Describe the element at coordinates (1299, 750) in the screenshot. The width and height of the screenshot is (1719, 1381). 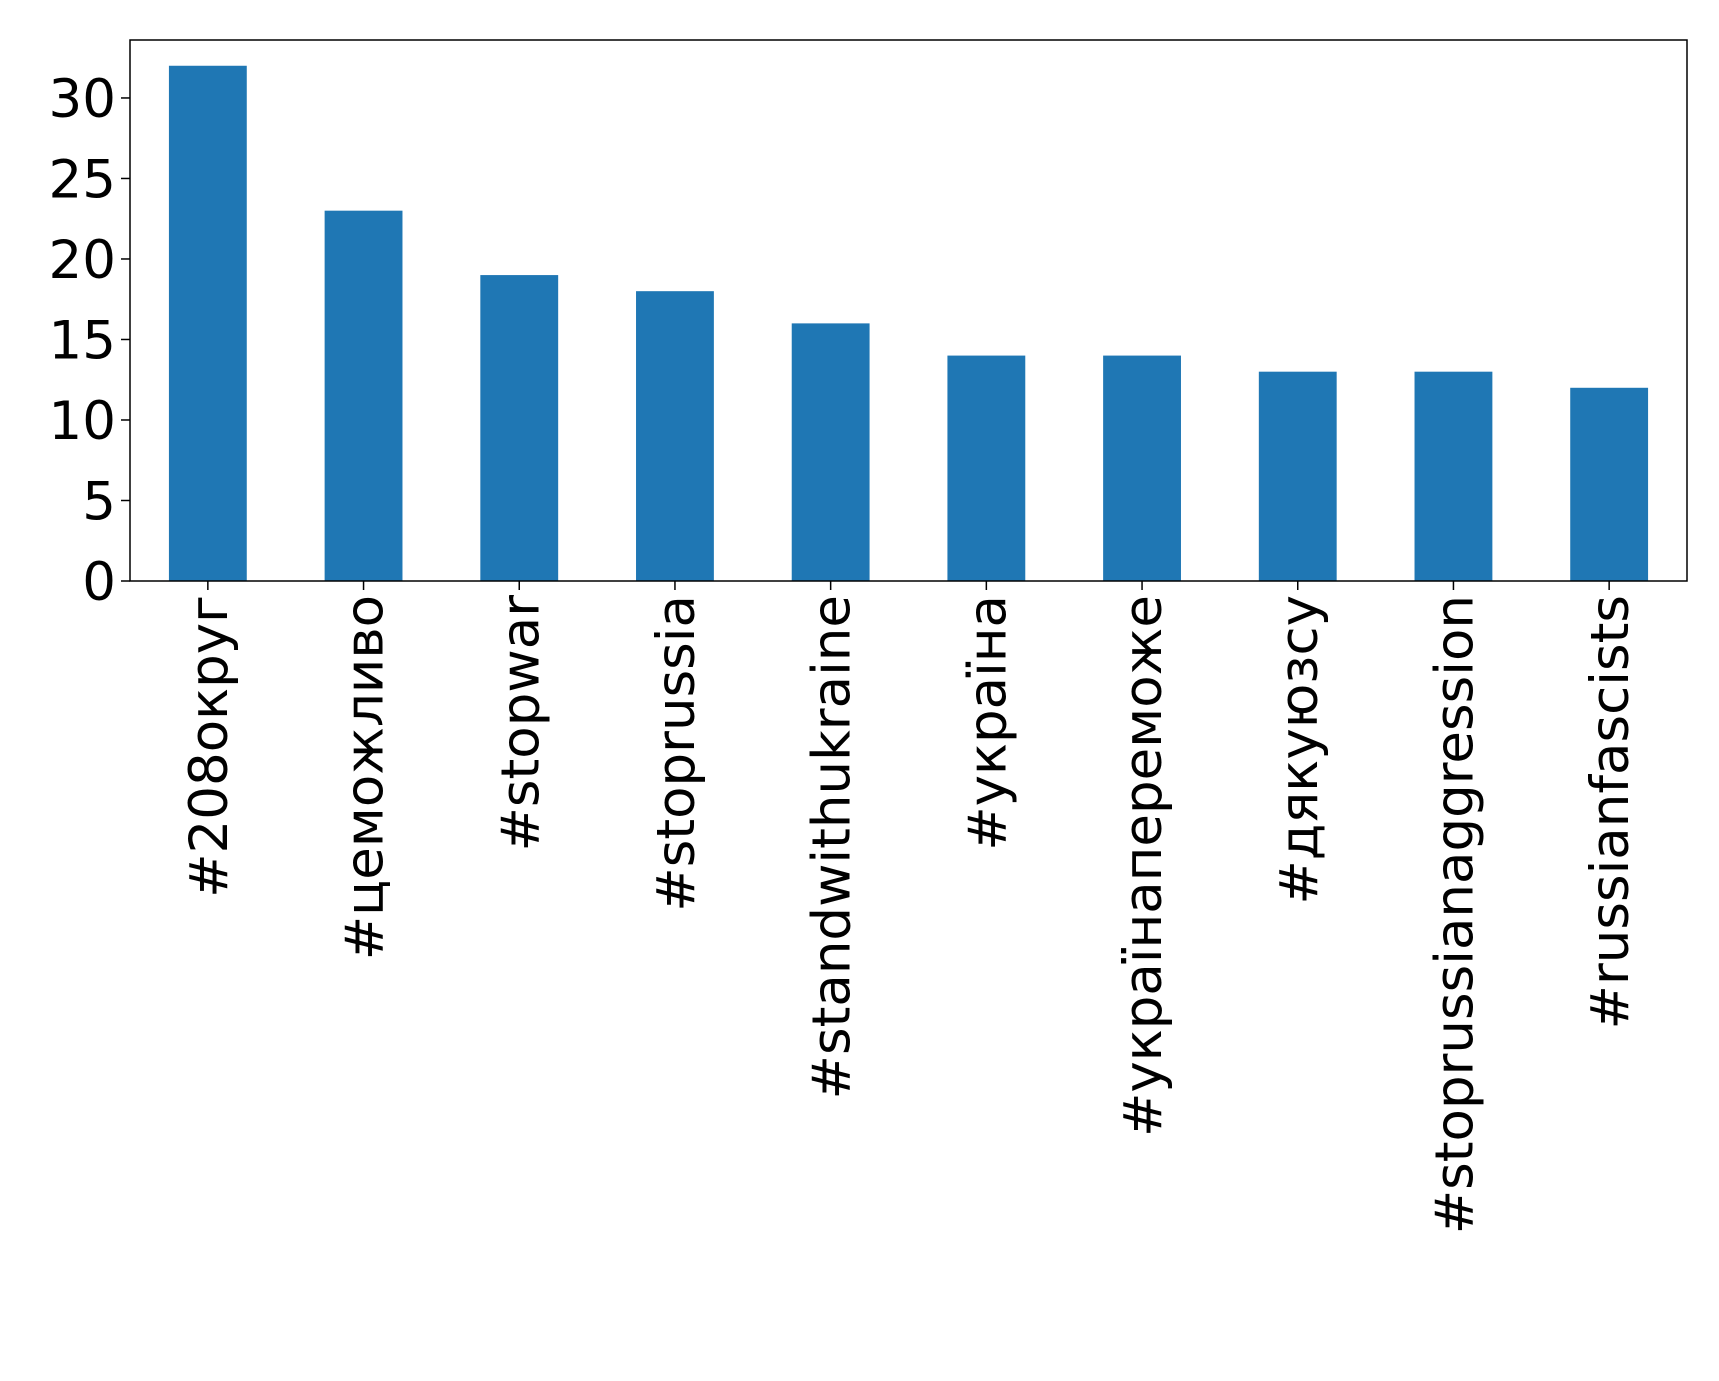
I see `x-tick-label: #дякуюзсу` at that location.